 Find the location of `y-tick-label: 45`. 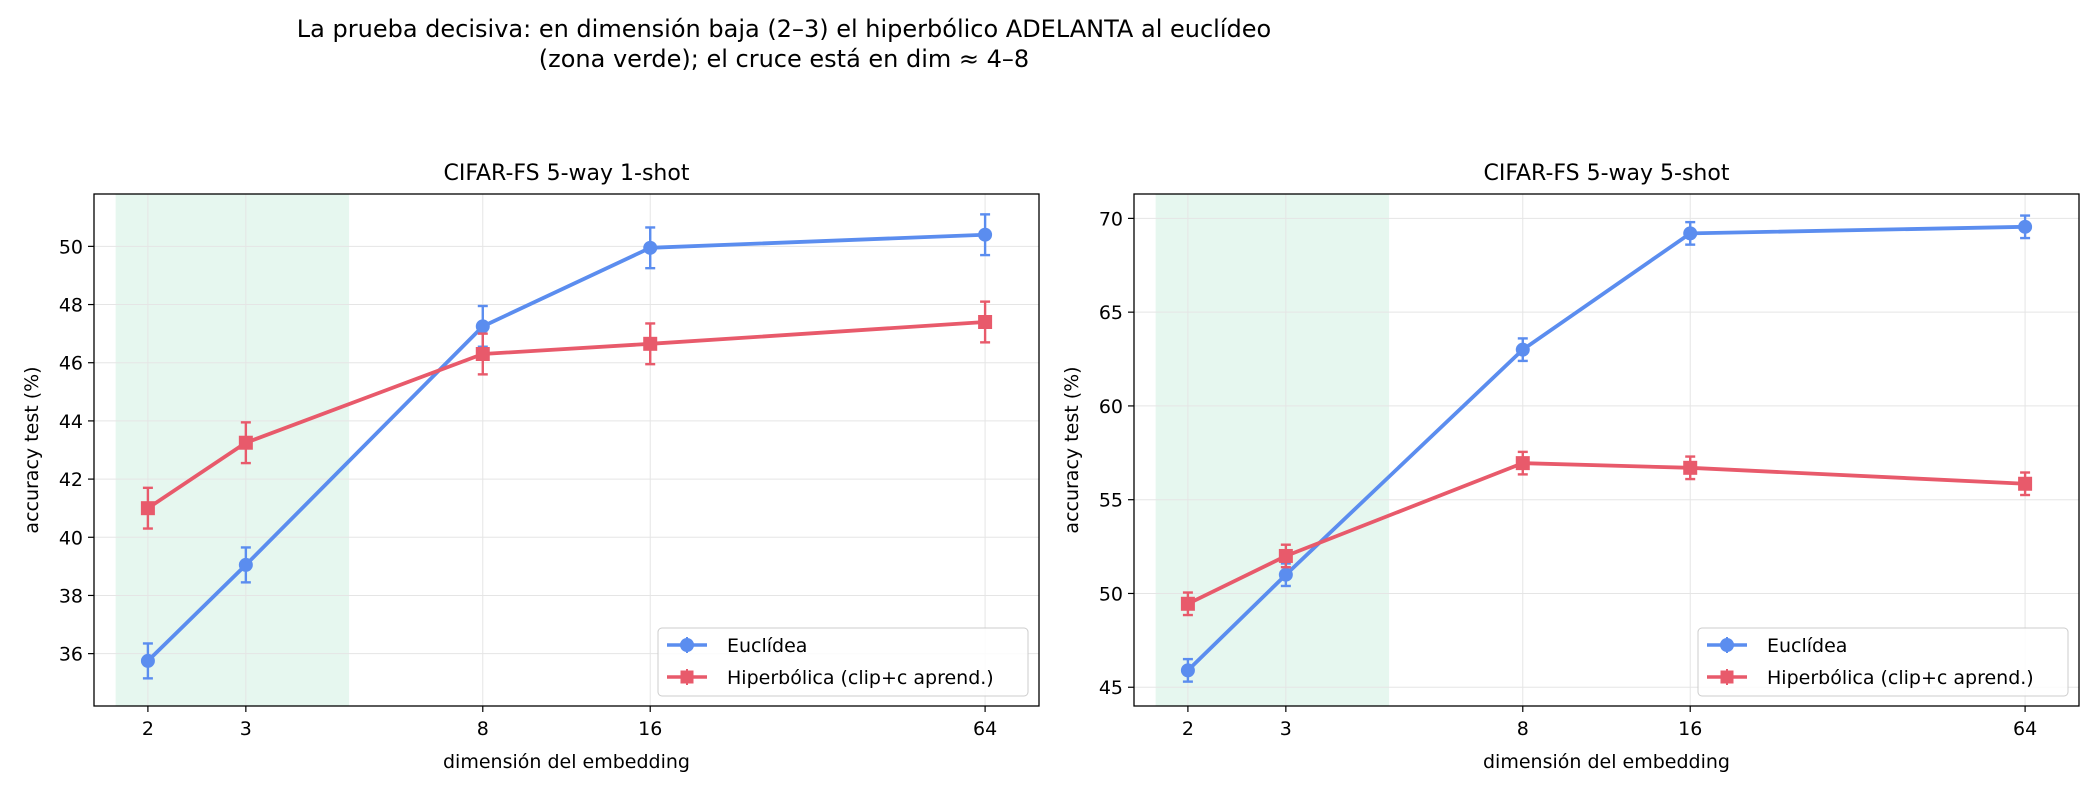

y-tick-label: 45 is located at coordinates (1111, 688).